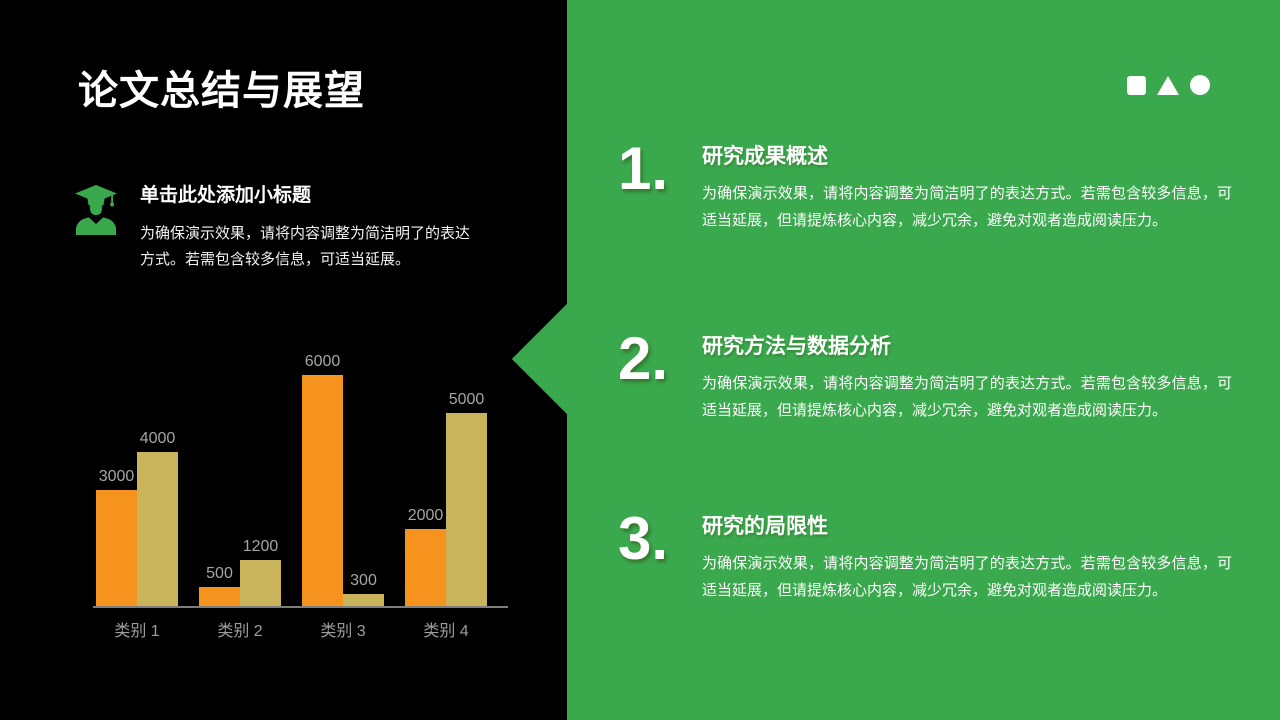 The height and width of the screenshot is (720, 1280). Describe the element at coordinates (466, 399) in the screenshot. I see `bar-value-label: 5000` at that location.